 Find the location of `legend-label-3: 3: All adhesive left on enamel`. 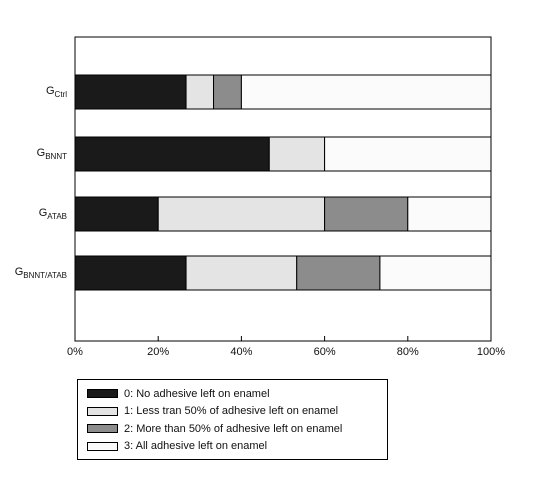

legend-label-3: 3: All adhesive left on enamel is located at coordinates (196, 446).